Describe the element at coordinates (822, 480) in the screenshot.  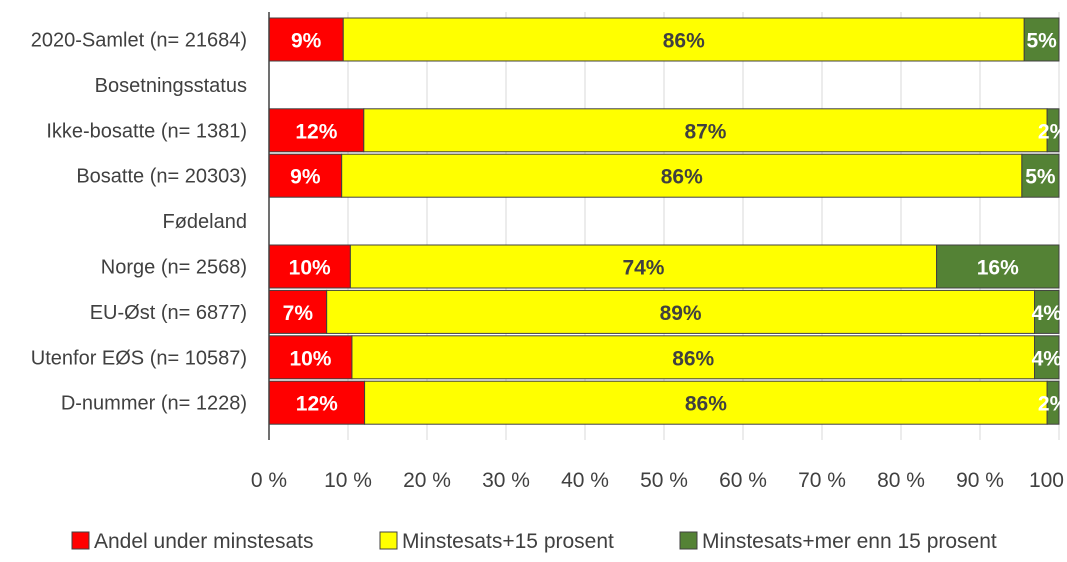
I see `x-tick-label: 70 %` at that location.